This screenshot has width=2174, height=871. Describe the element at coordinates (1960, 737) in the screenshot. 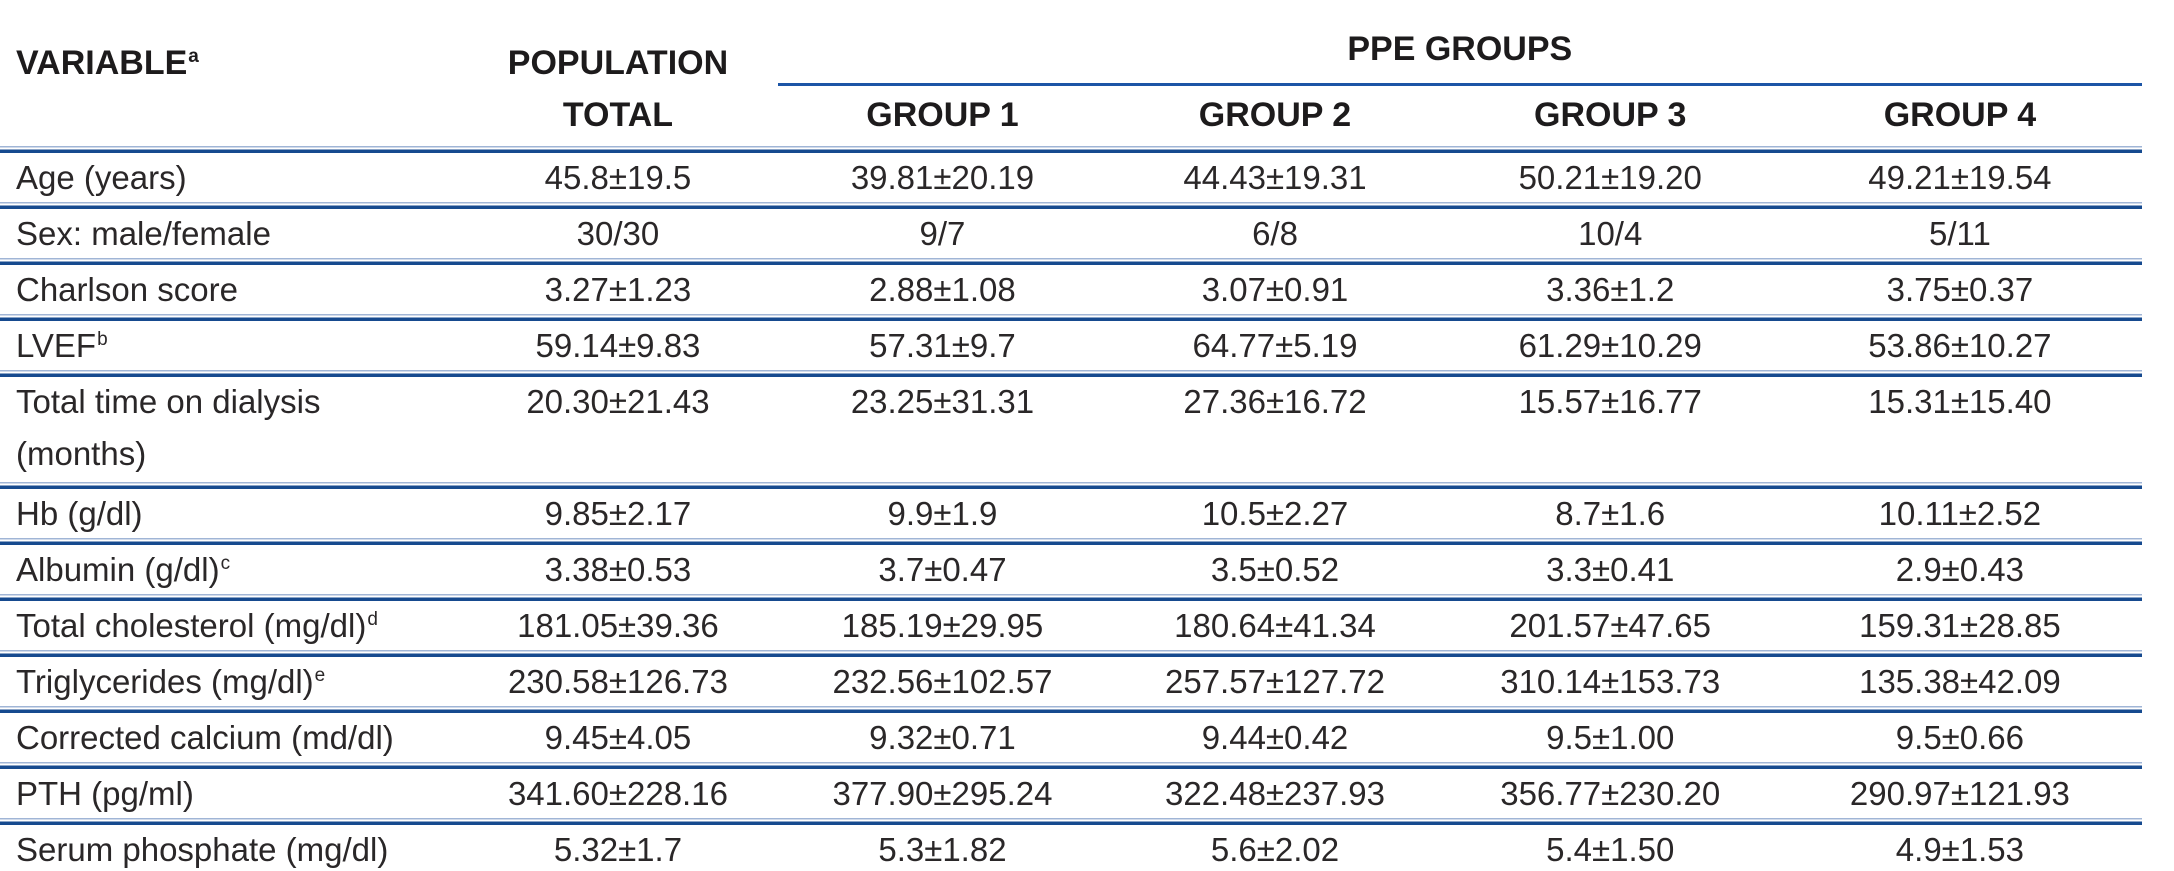

I see `value-cell: 9.5±0.66` at that location.